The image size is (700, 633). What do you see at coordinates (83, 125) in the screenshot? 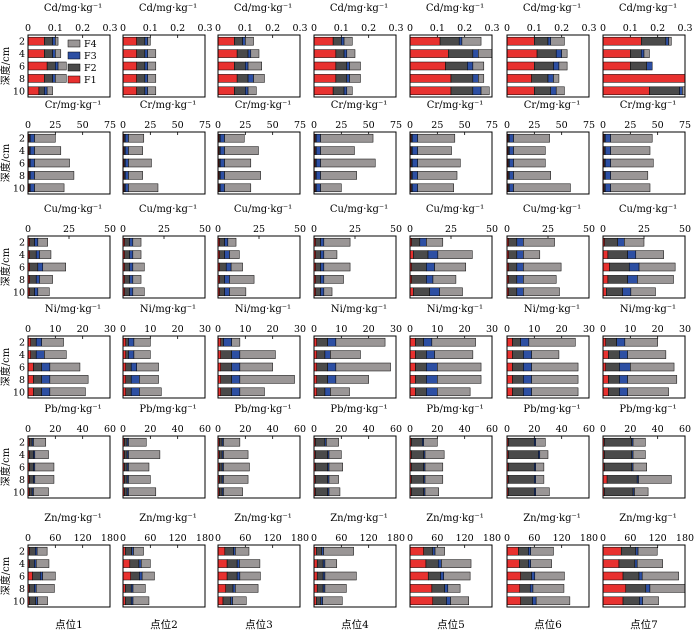
I see `x-tick-label: 50` at bounding box center [83, 125].